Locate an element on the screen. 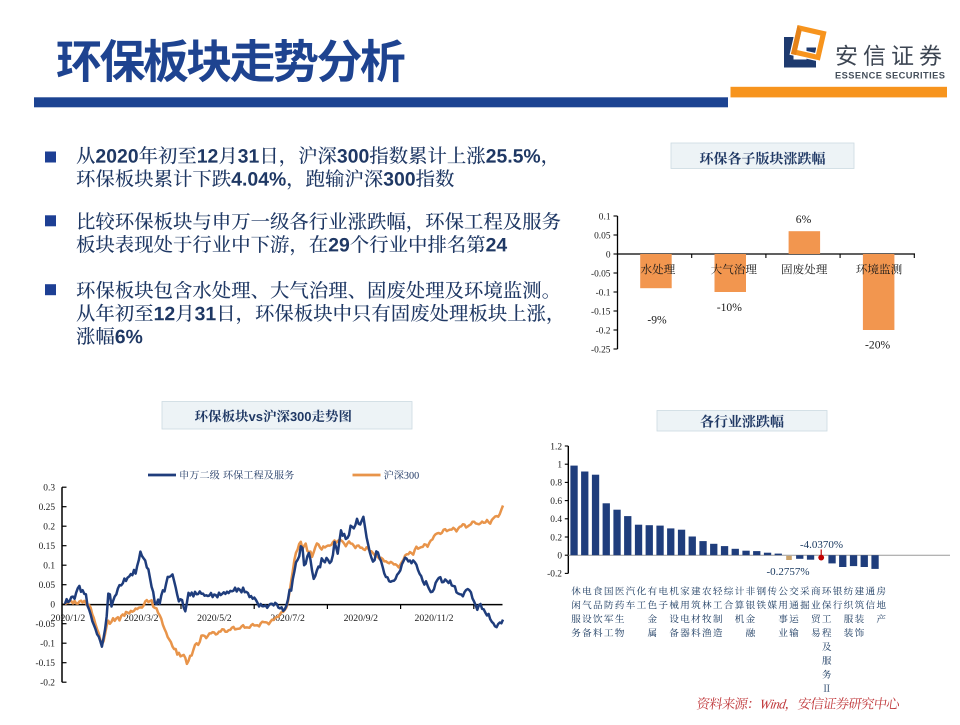 This screenshot has width=960, height=725. svg-text: -10% is located at coordinates (729, 307).